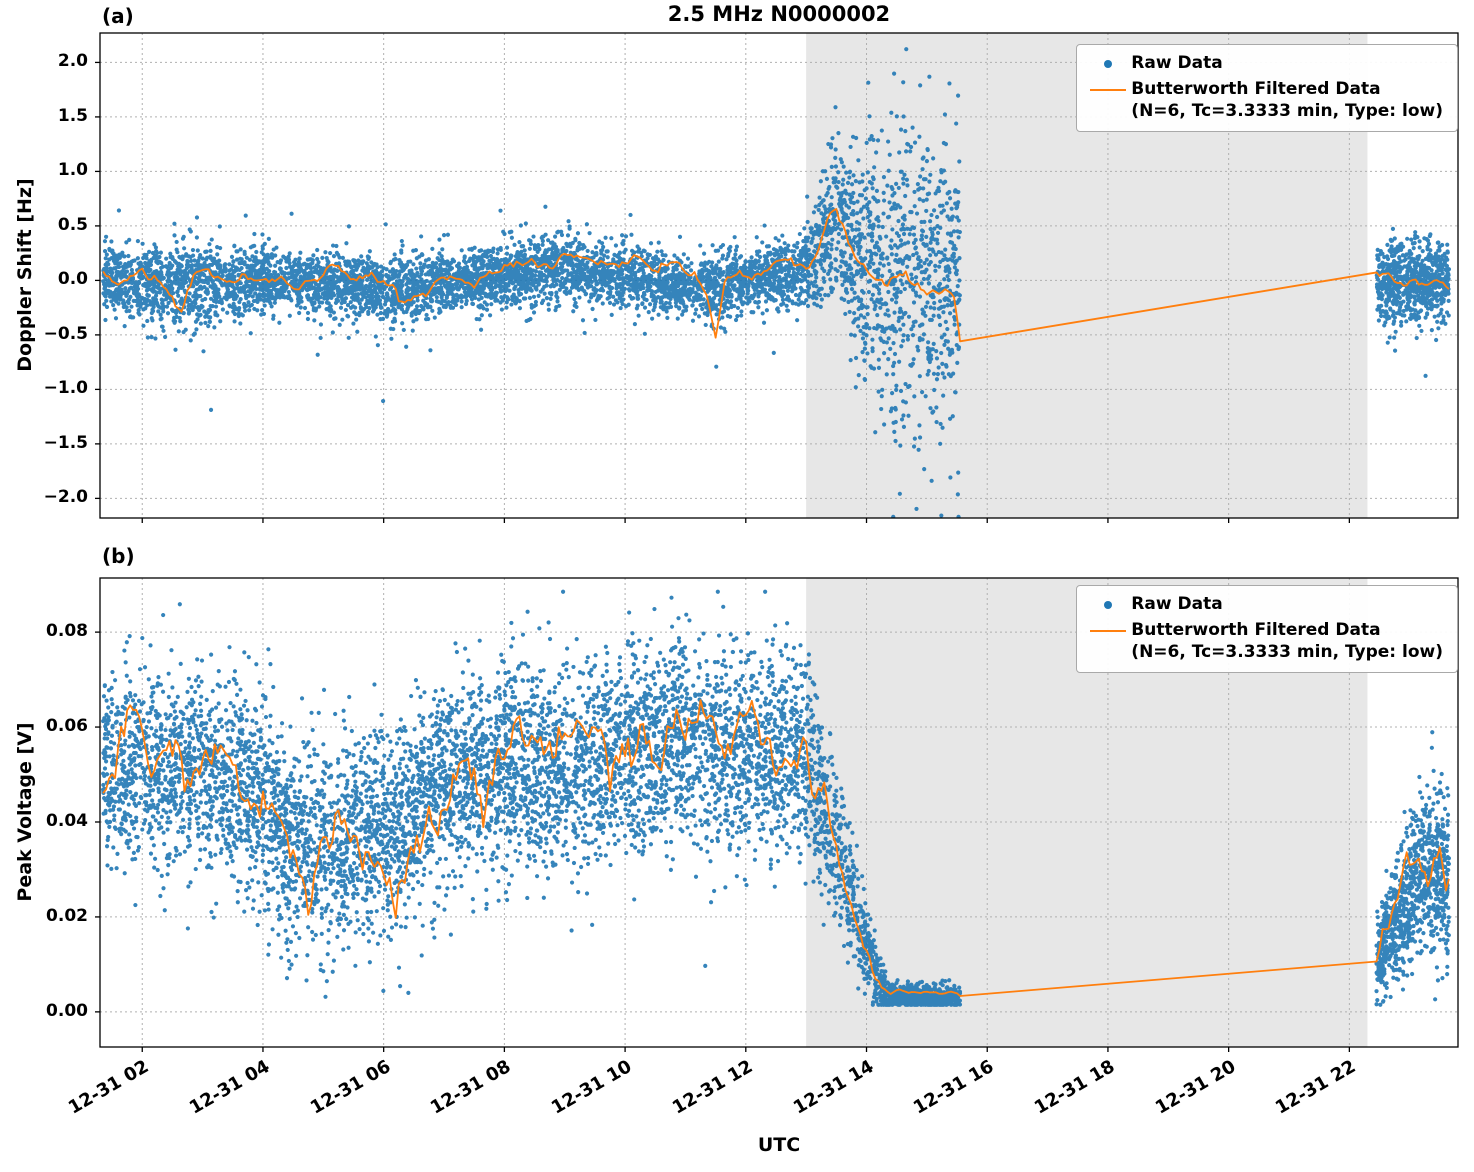 Image resolution: width=1474 pixels, height=1172 pixels. Describe the element at coordinates (67, 726) in the screenshot. I see `y-tick-label: 0.06` at that location.